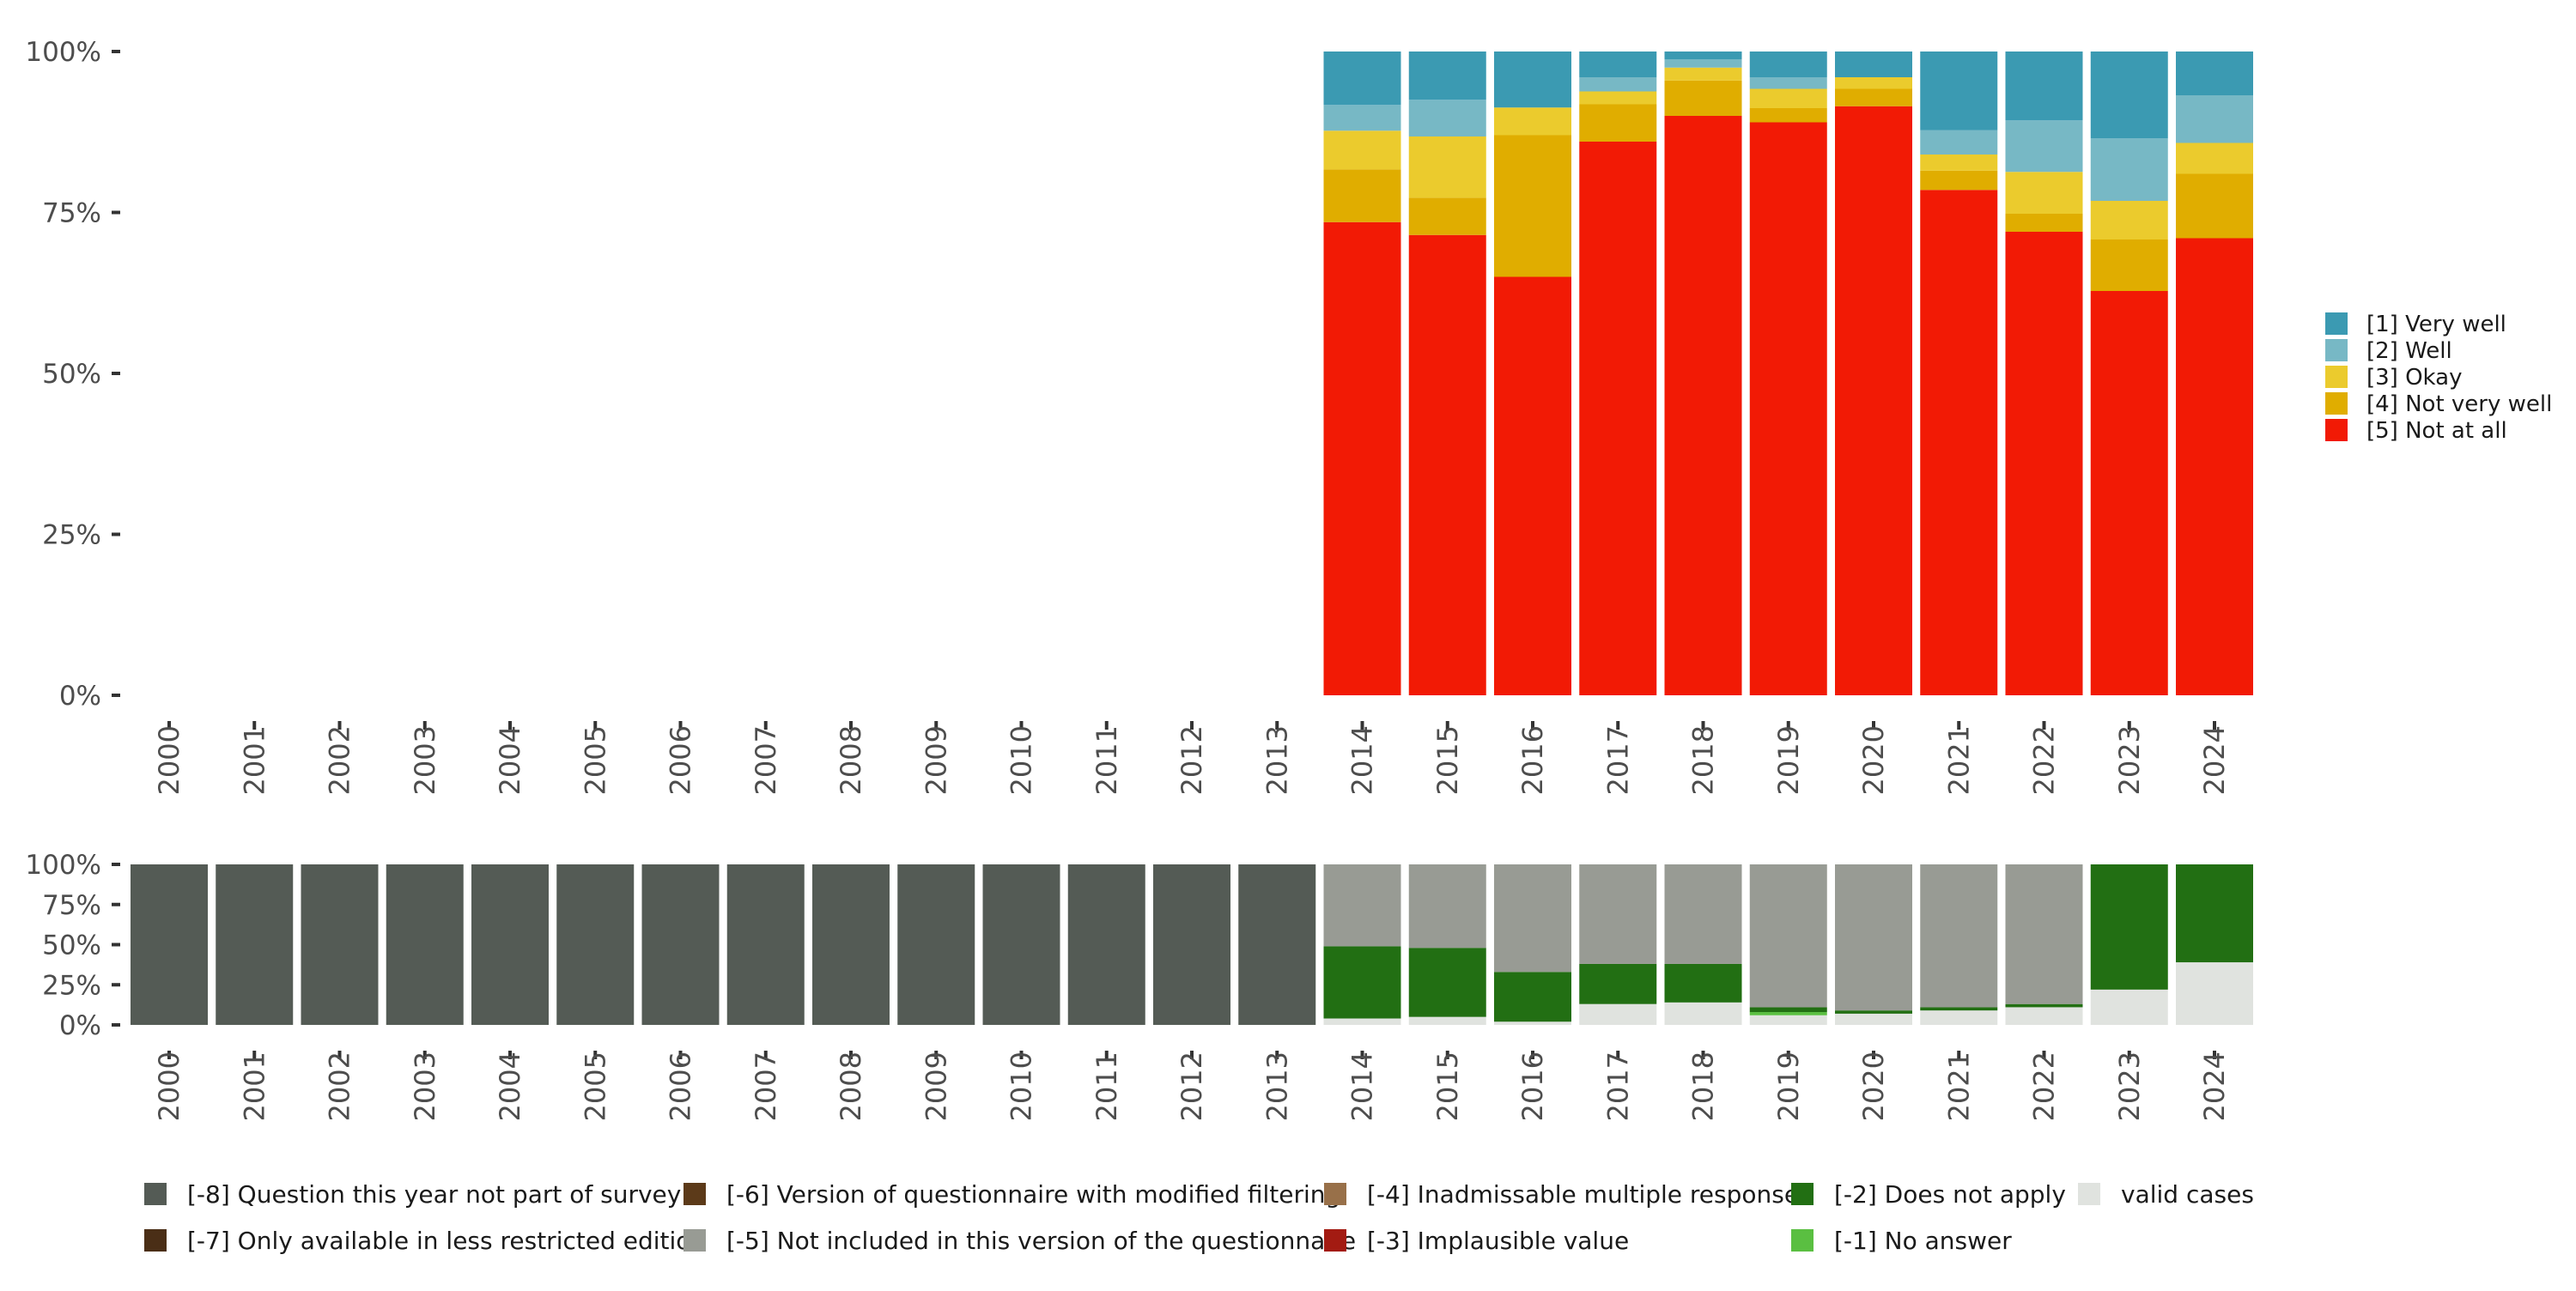 Image resolution: width=2576 pixels, height=1291 pixels. I want to click on bottom-x-tick-label: 2005, so click(595, 1087).